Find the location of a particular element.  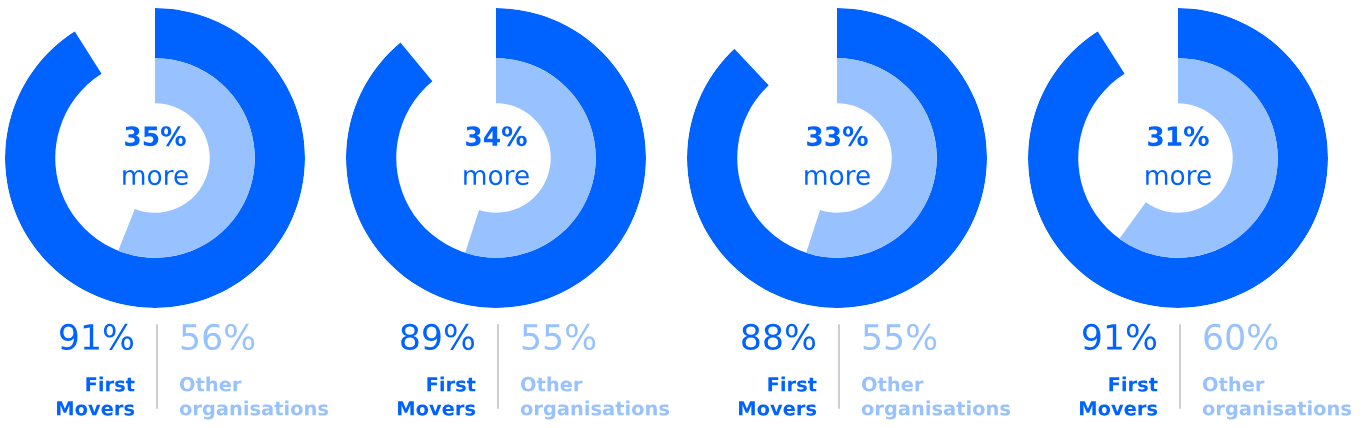

text: 33% is located at coordinates (837, 136).